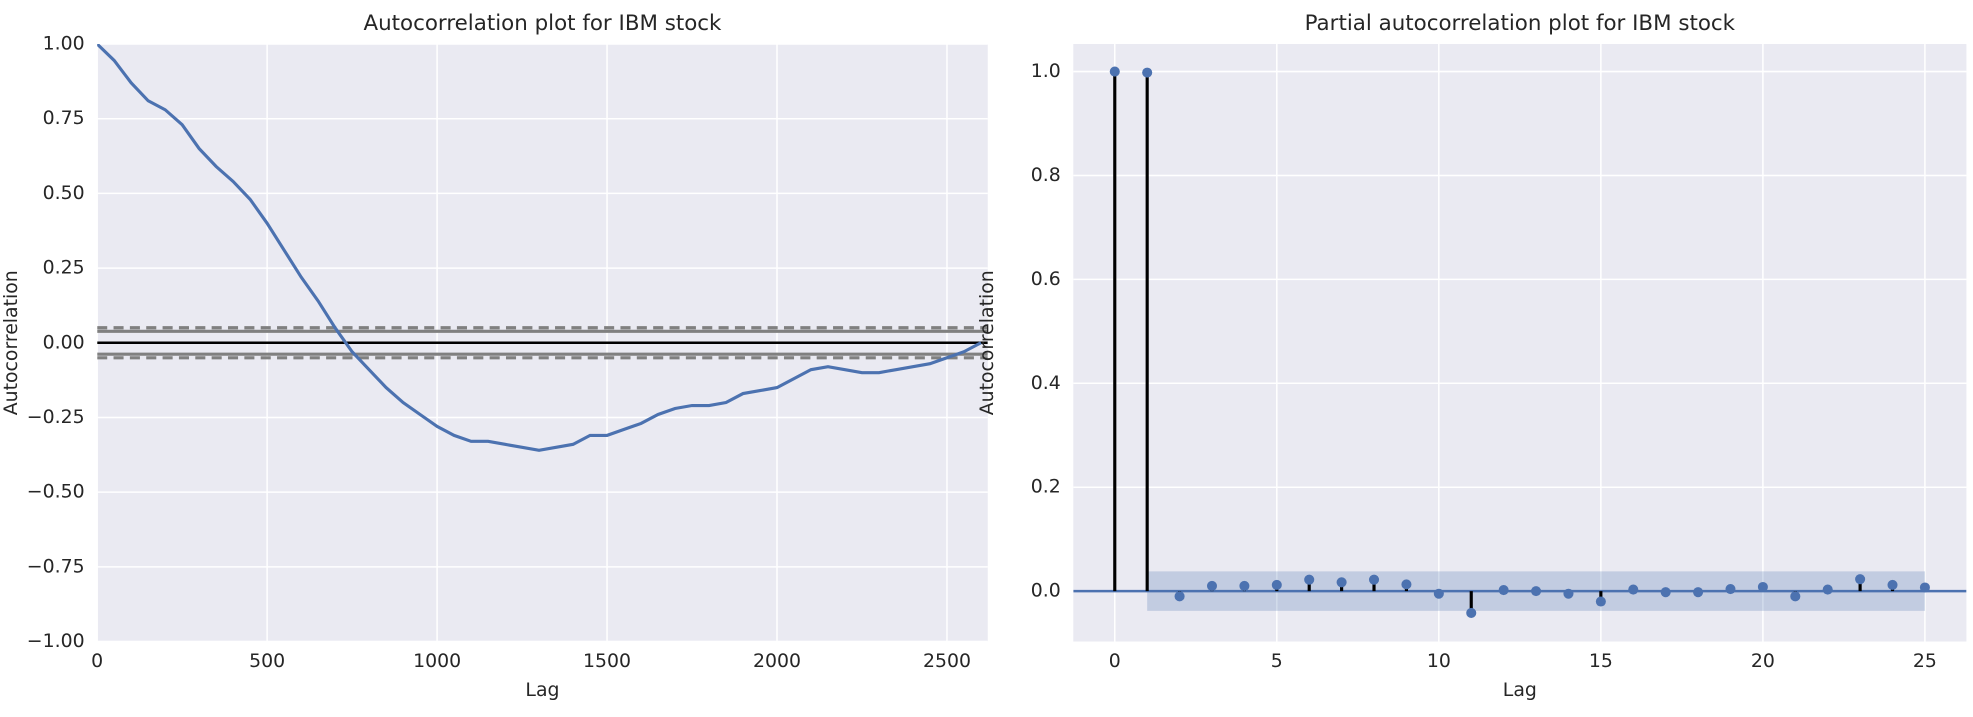 This screenshot has width=1973, height=717. What do you see at coordinates (947, 661) in the screenshot?
I see `x-tick-label: 2500` at bounding box center [947, 661].